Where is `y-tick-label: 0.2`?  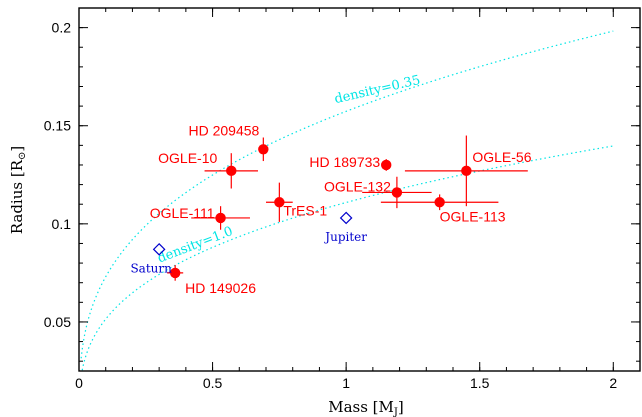
y-tick-label: 0.2 is located at coordinates (62, 28).